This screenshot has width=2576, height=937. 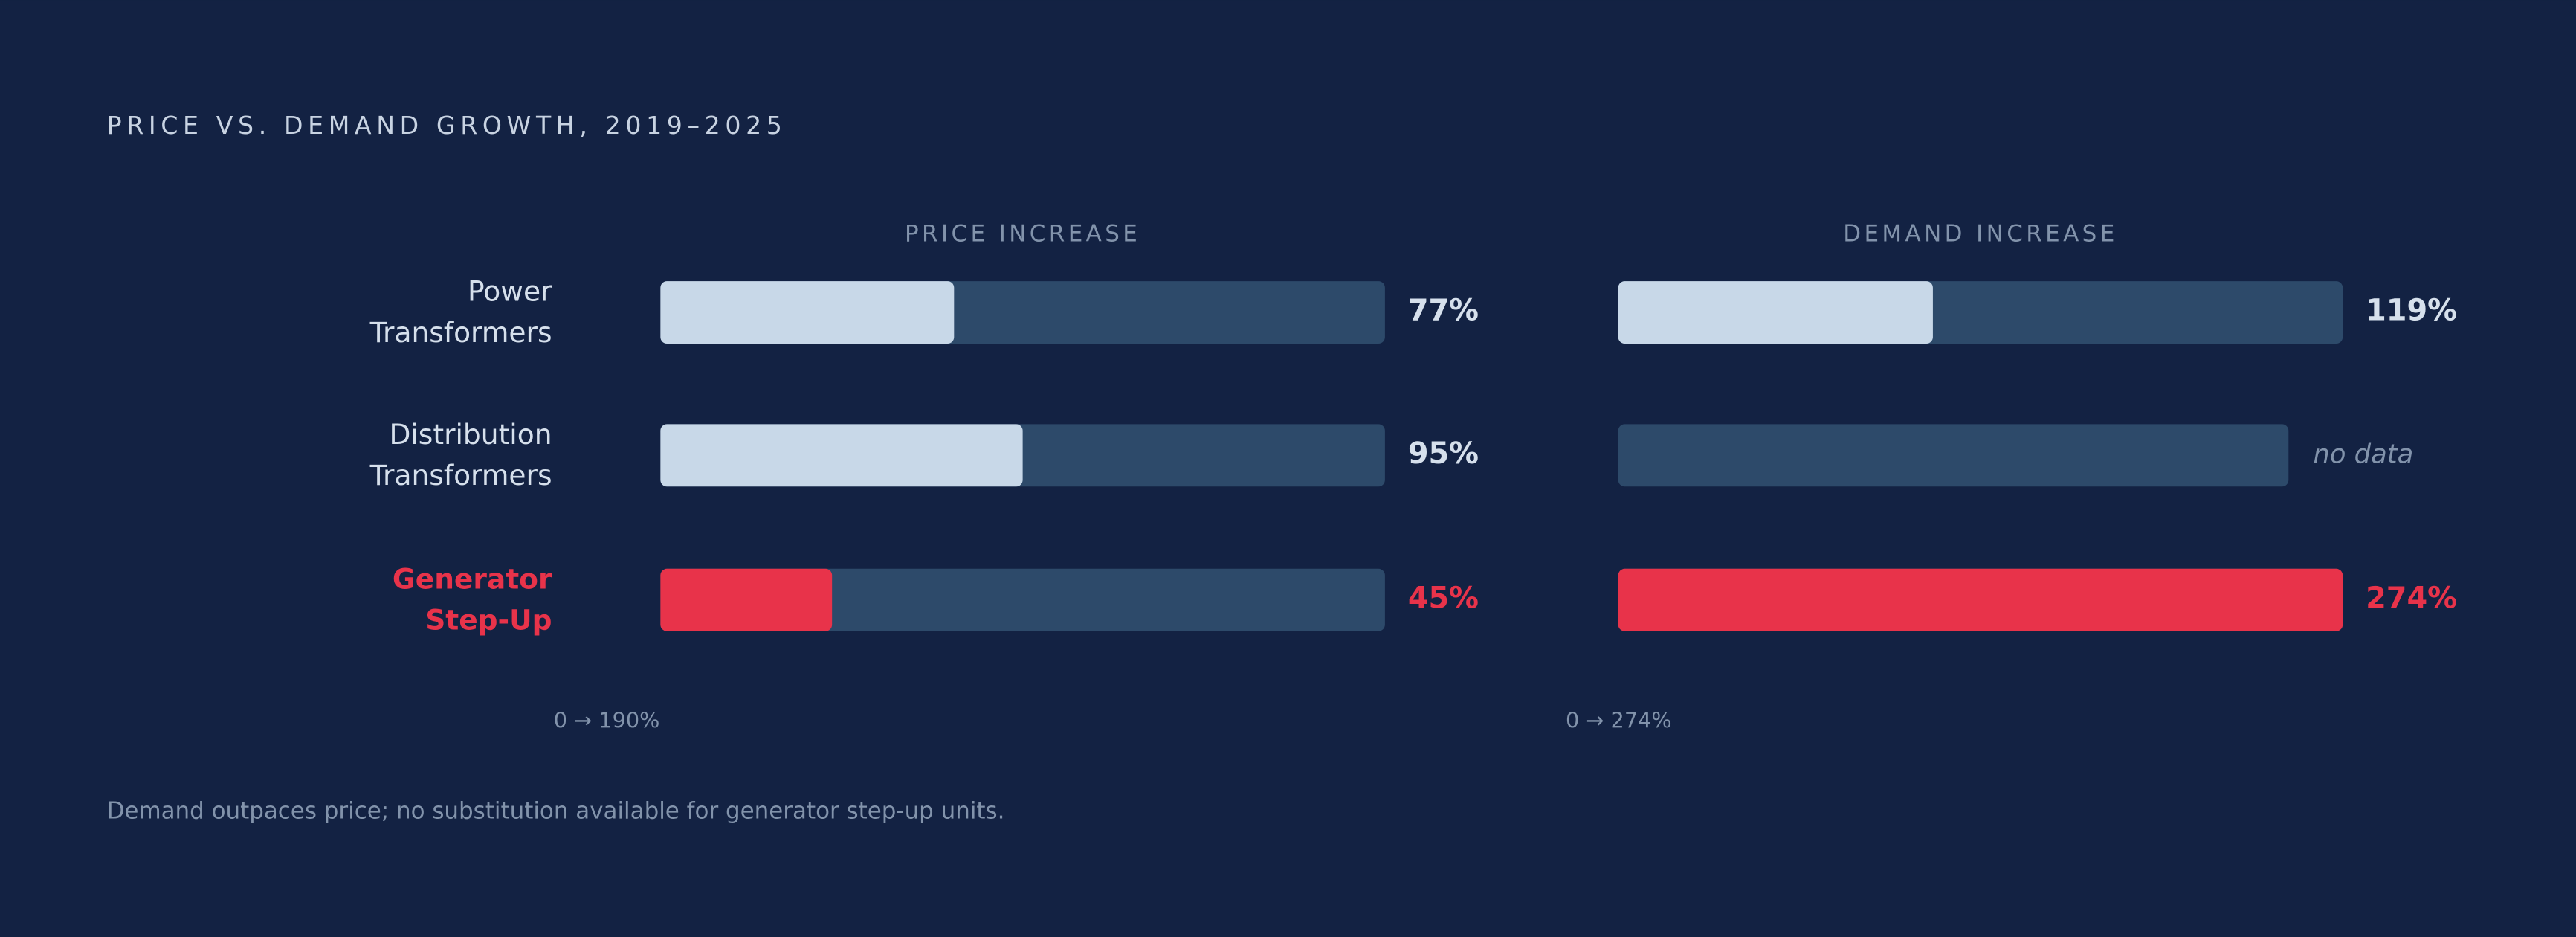 What do you see at coordinates (2411, 311) in the screenshot?
I see `value-label: 119%` at bounding box center [2411, 311].